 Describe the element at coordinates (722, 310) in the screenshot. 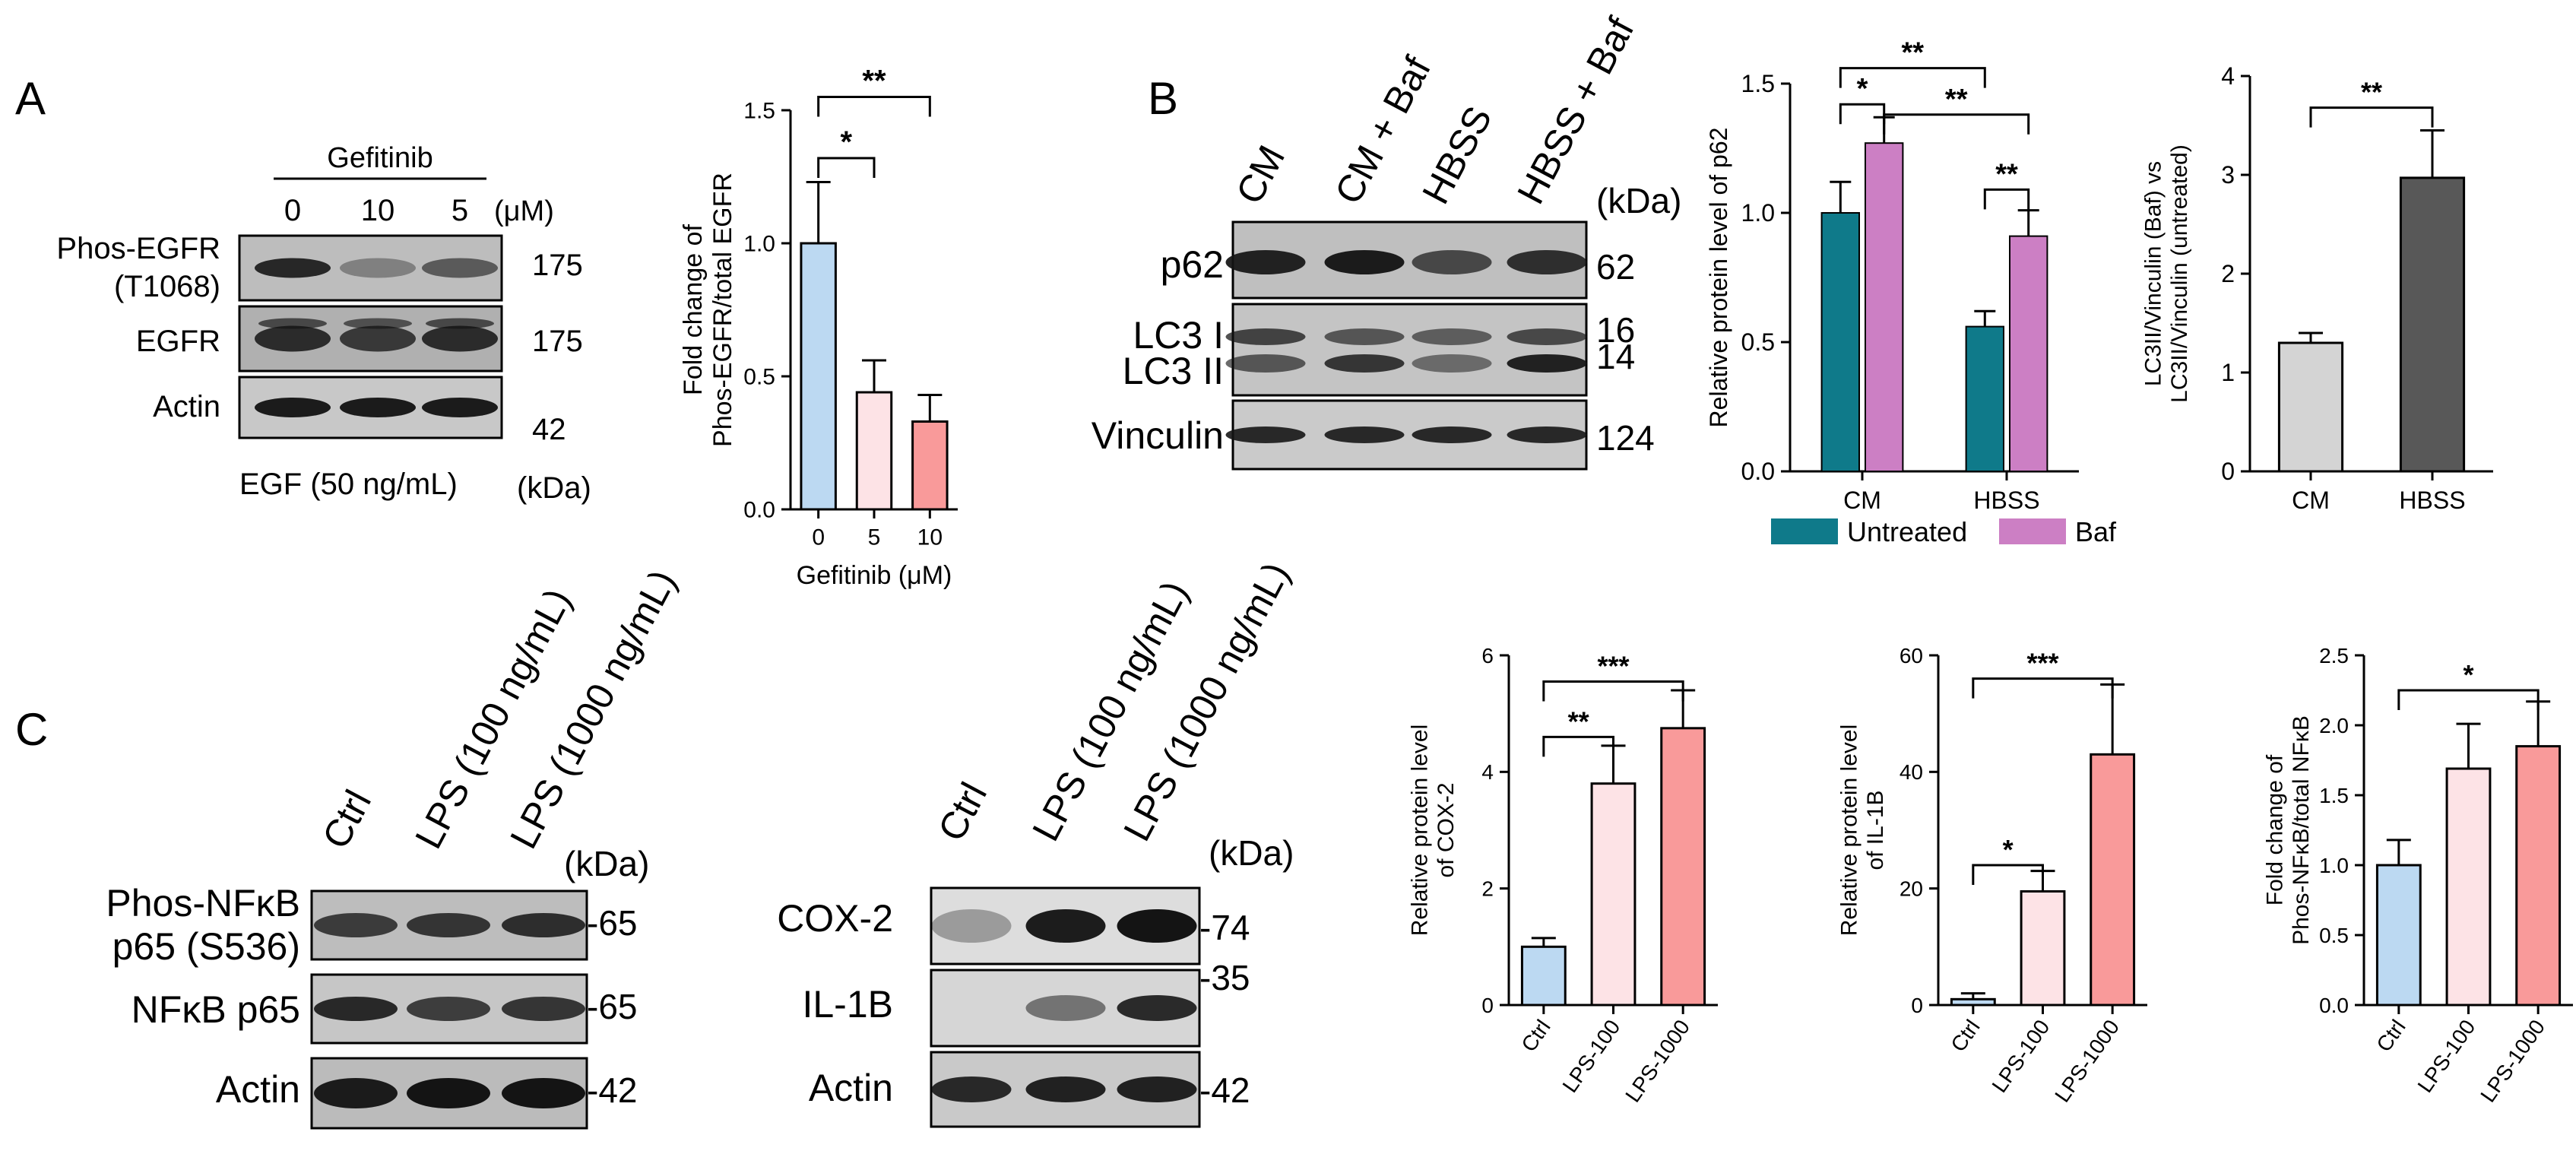

I see `y-axis-label: Phos-EGFR/total EGFR` at that location.